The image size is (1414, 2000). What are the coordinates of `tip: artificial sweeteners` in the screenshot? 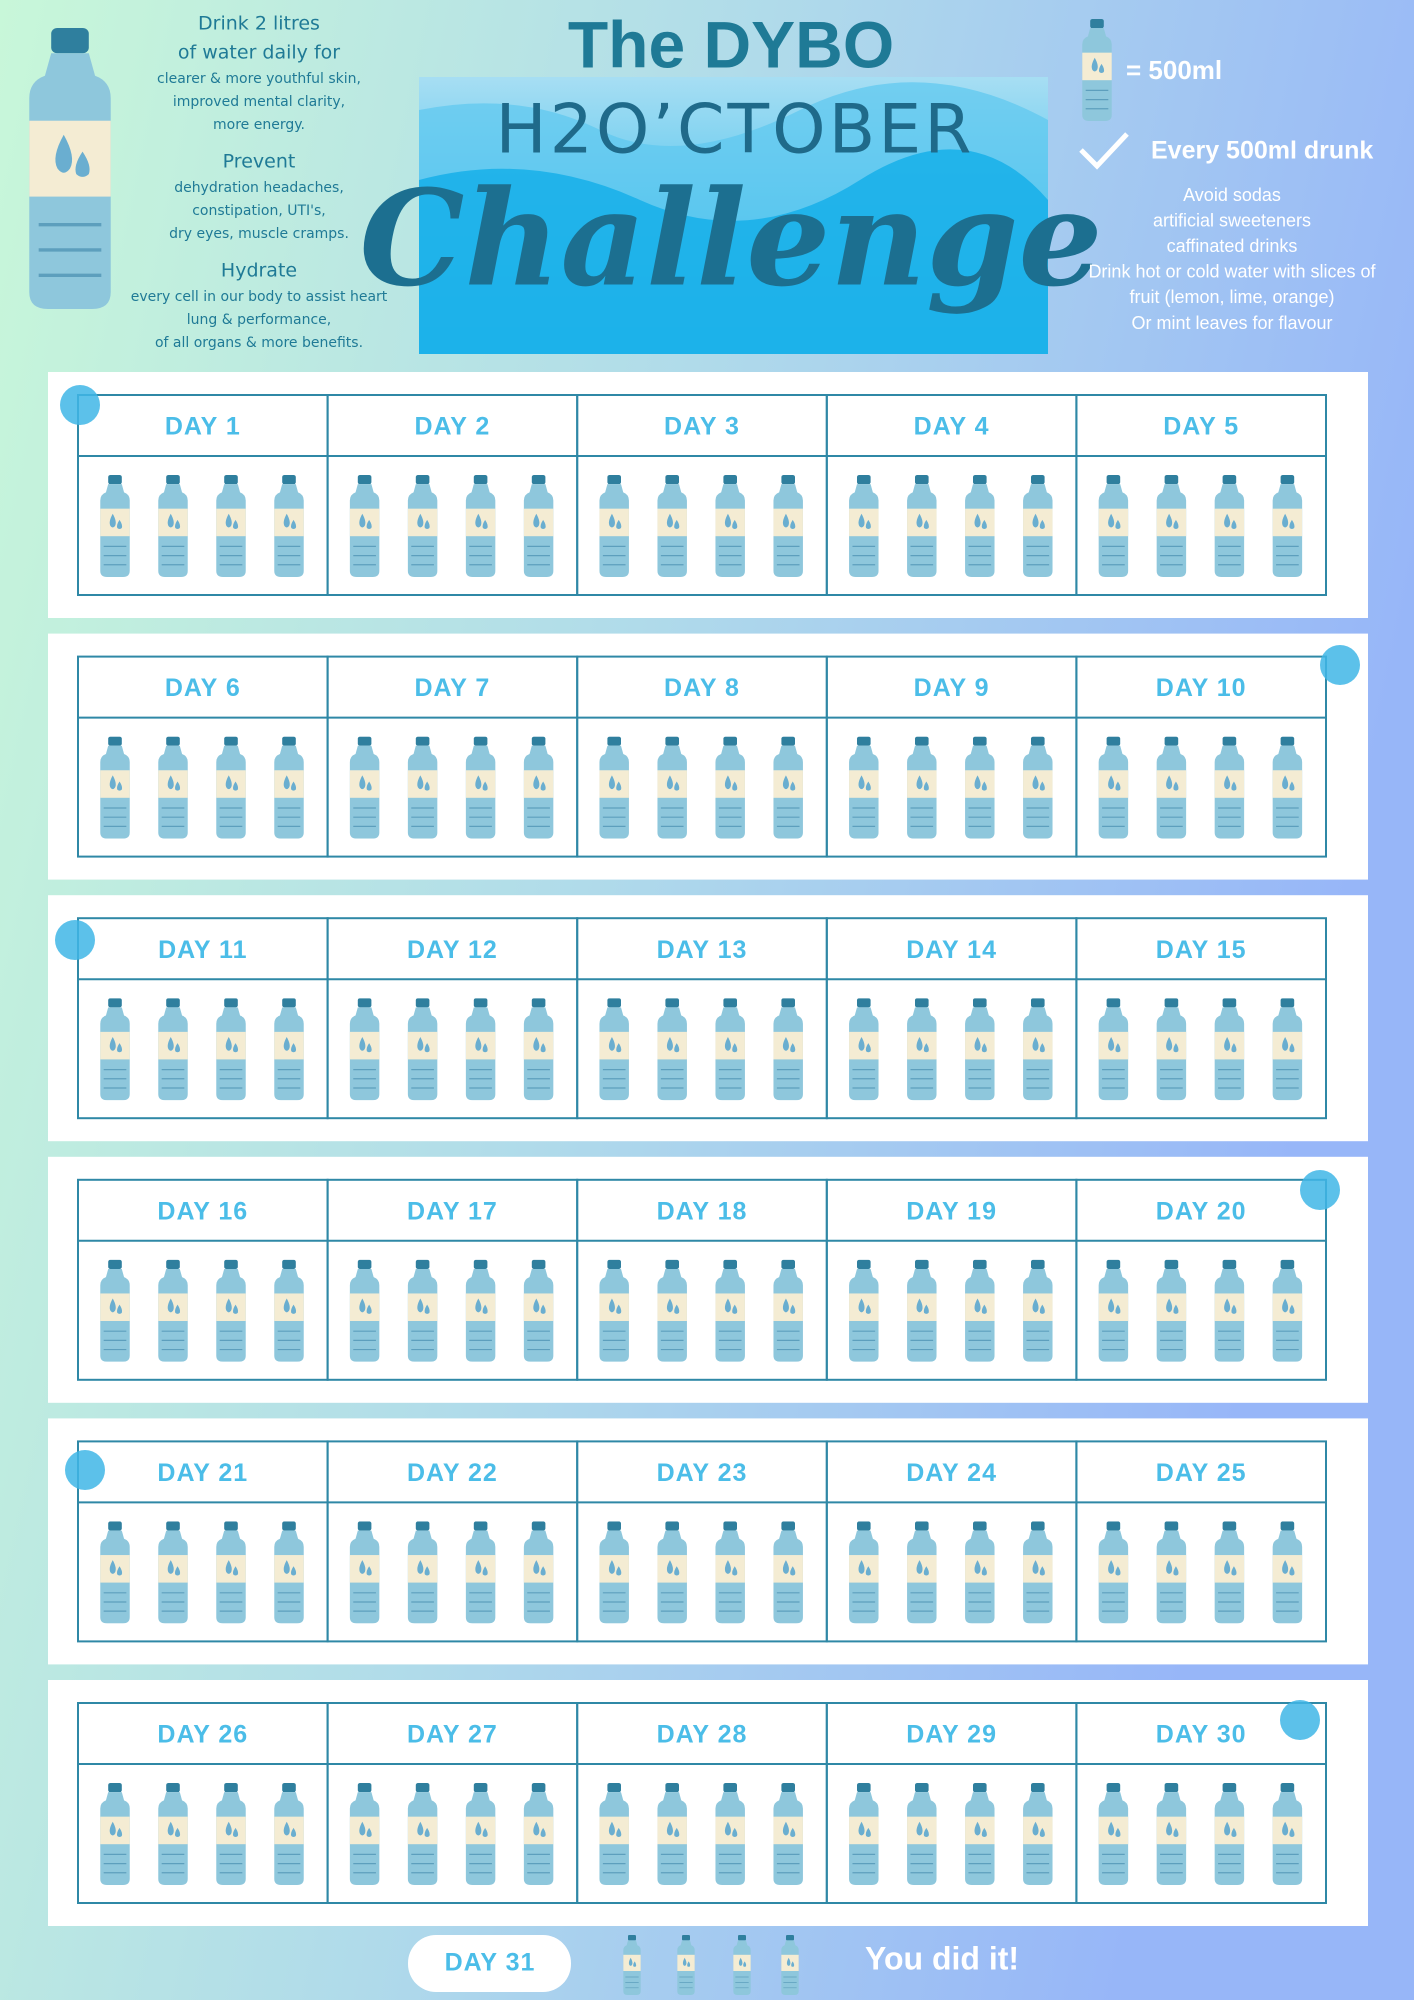 It's located at (1232, 220).